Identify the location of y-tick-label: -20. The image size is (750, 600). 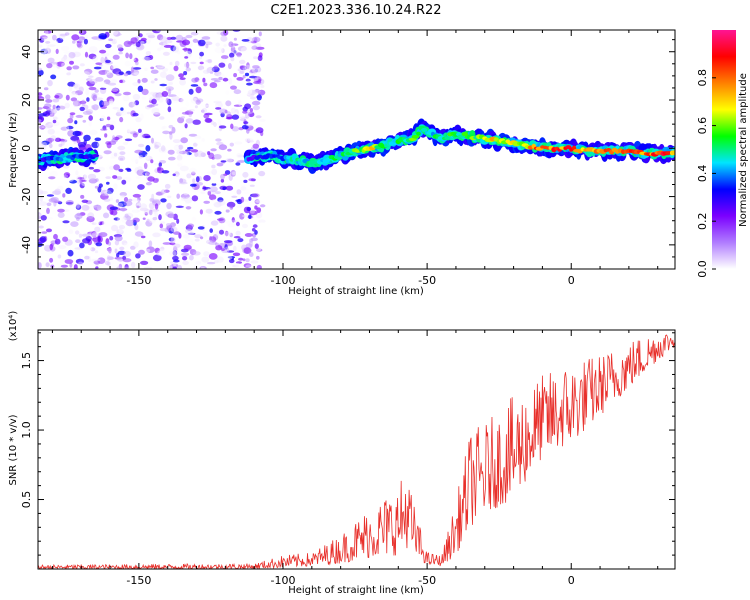
(26, 197).